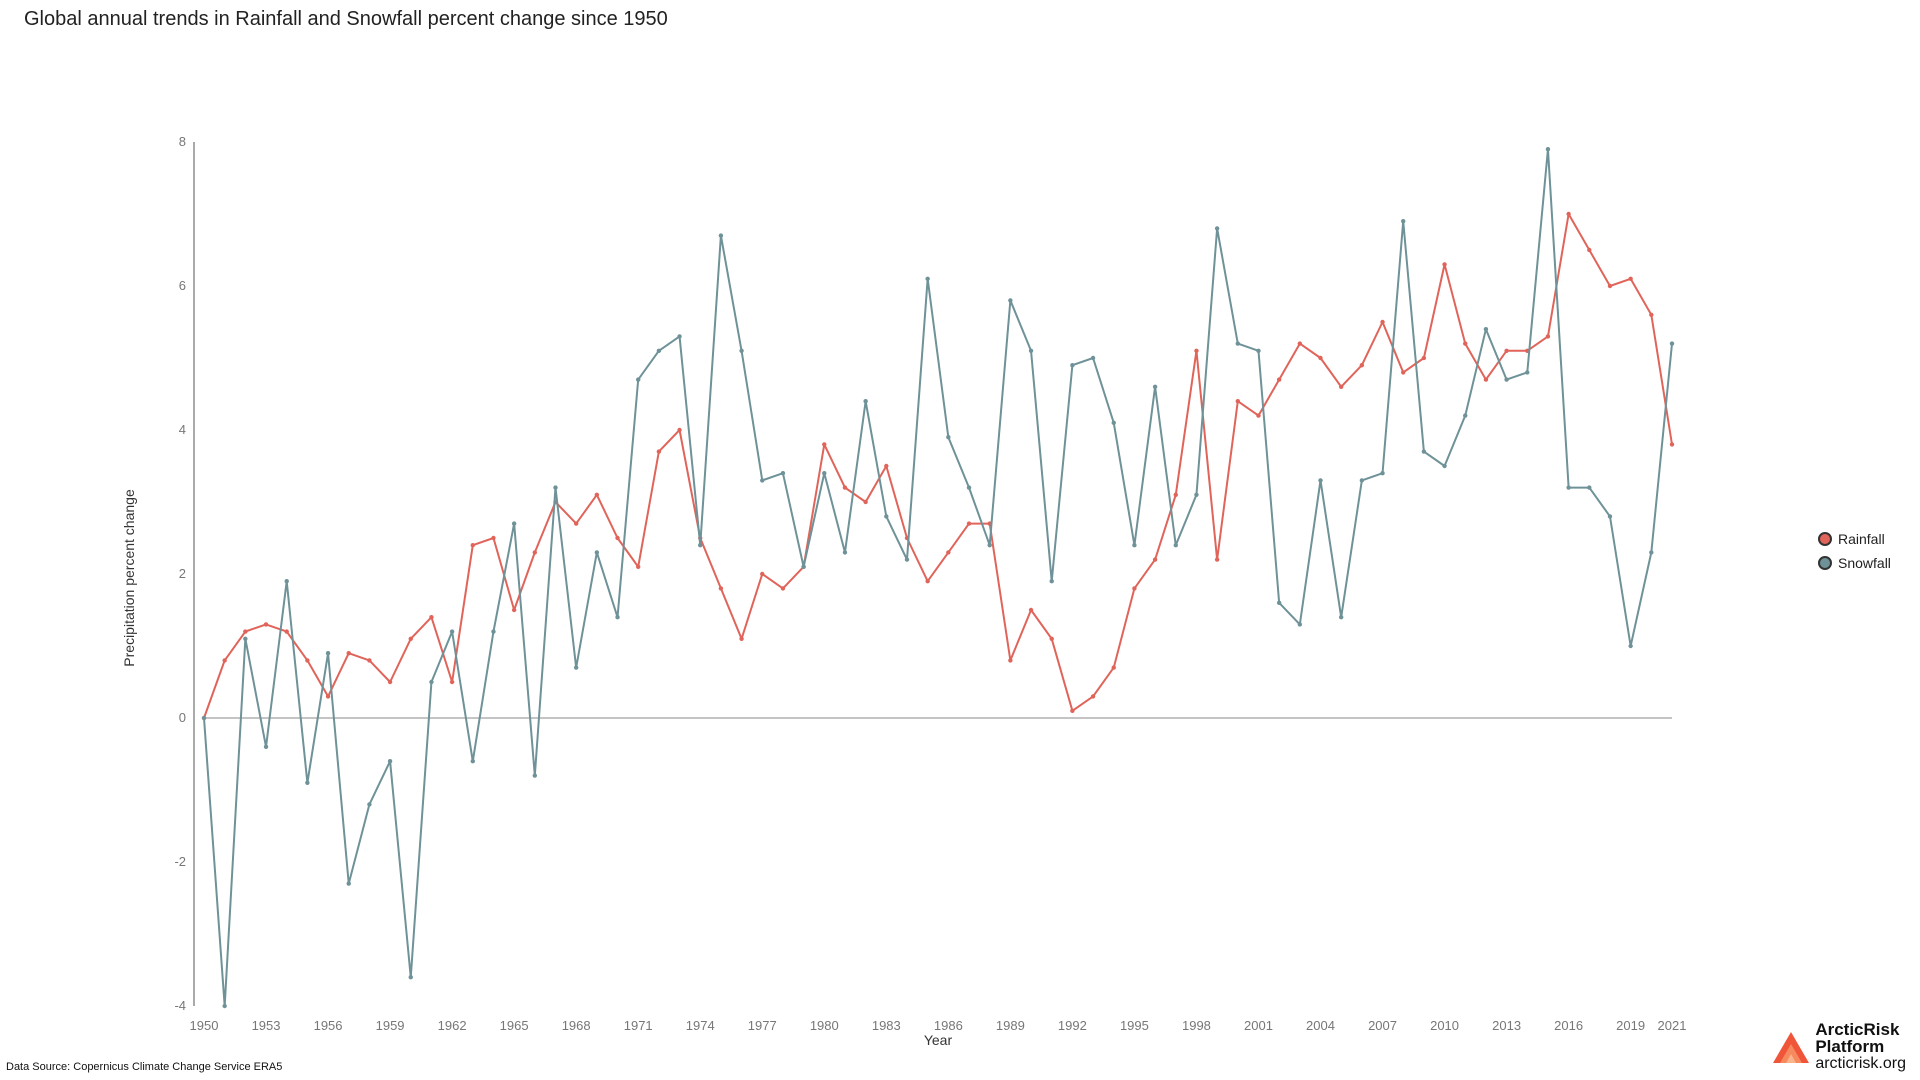 This screenshot has height=1080, width=1920. Describe the element at coordinates (1860, 1063) in the screenshot. I see `brand-url: arcticrisk.org` at that location.